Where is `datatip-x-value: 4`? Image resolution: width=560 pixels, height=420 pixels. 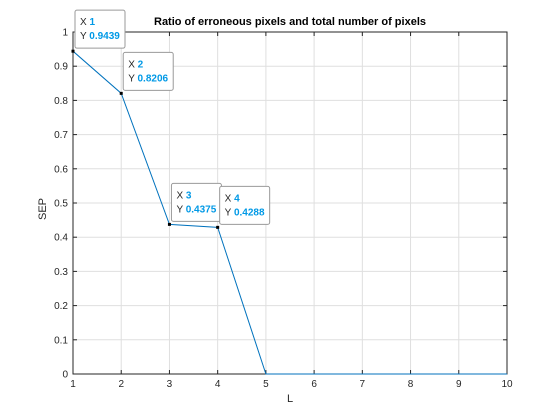 datatip-x-value: 4 is located at coordinates (237, 198).